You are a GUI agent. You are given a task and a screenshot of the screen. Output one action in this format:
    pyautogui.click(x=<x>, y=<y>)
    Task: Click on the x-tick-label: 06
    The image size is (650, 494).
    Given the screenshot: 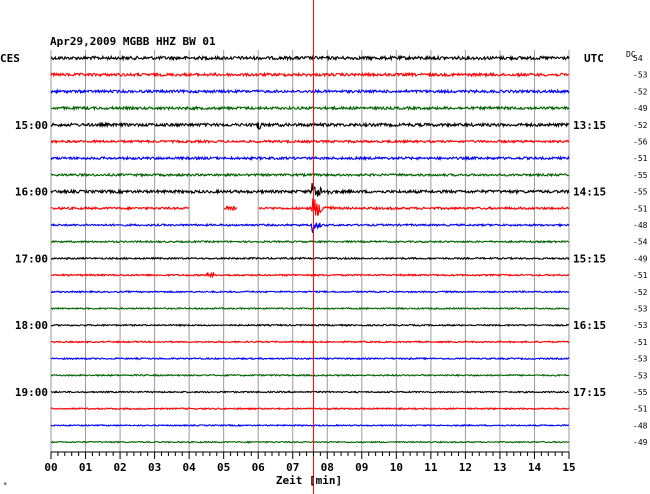 What is the action you would take?
    pyautogui.click(x=259, y=467)
    